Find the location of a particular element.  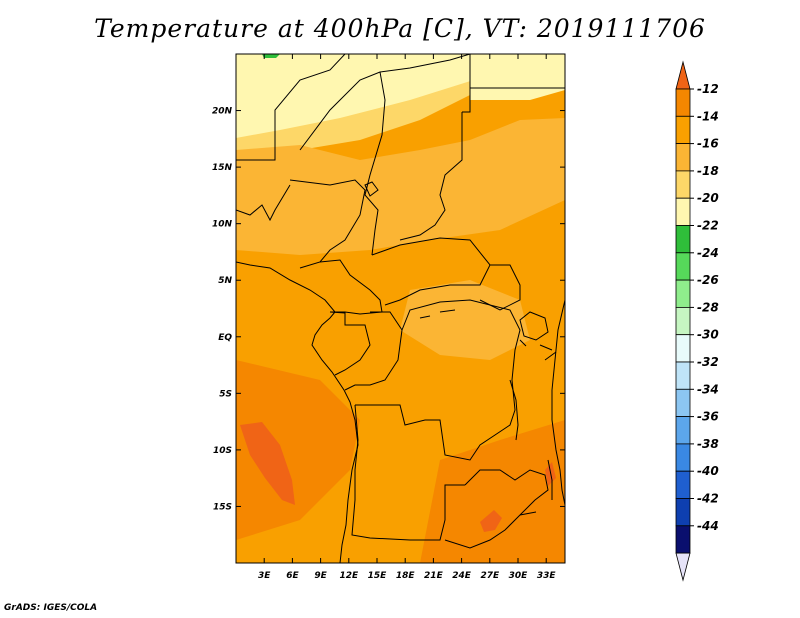

colorbar-label: -36 is located at coordinates (708, 417).